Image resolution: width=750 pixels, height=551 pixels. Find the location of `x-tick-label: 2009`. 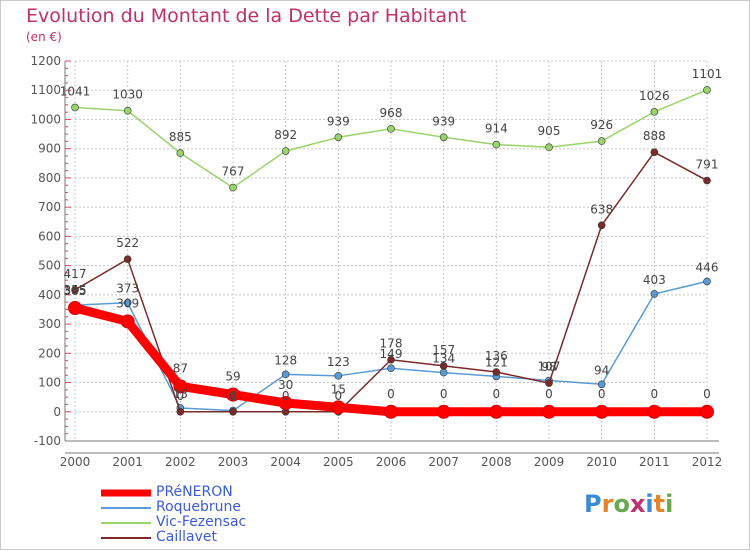

x-tick-label: 2009 is located at coordinates (549, 462).